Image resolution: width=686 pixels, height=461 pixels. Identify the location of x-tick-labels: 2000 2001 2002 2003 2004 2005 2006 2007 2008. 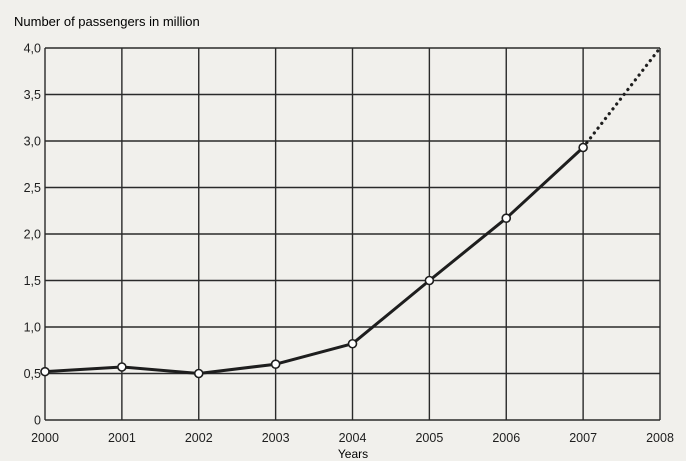
(352, 438).